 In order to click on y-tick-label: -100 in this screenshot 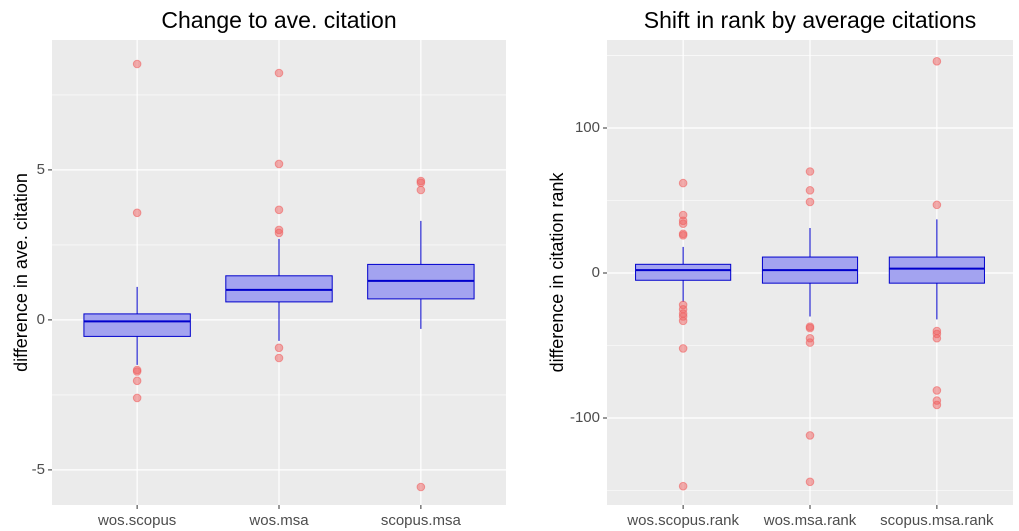, I will do `click(585, 417)`.